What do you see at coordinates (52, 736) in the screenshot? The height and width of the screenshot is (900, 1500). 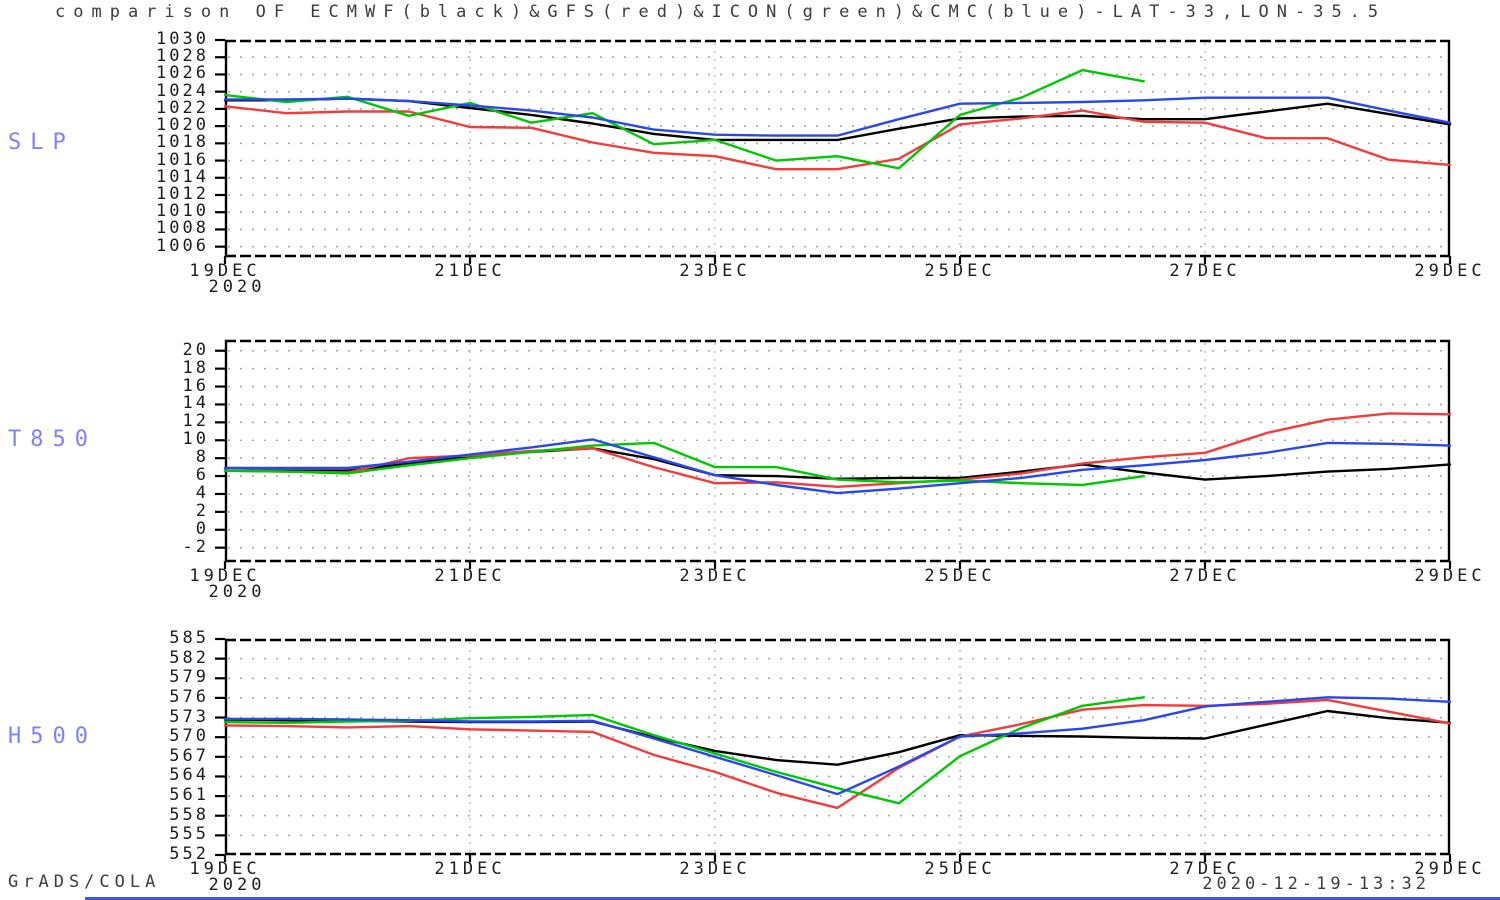 I see `panel-label-h500: H500` at bounding box center [52, 736].